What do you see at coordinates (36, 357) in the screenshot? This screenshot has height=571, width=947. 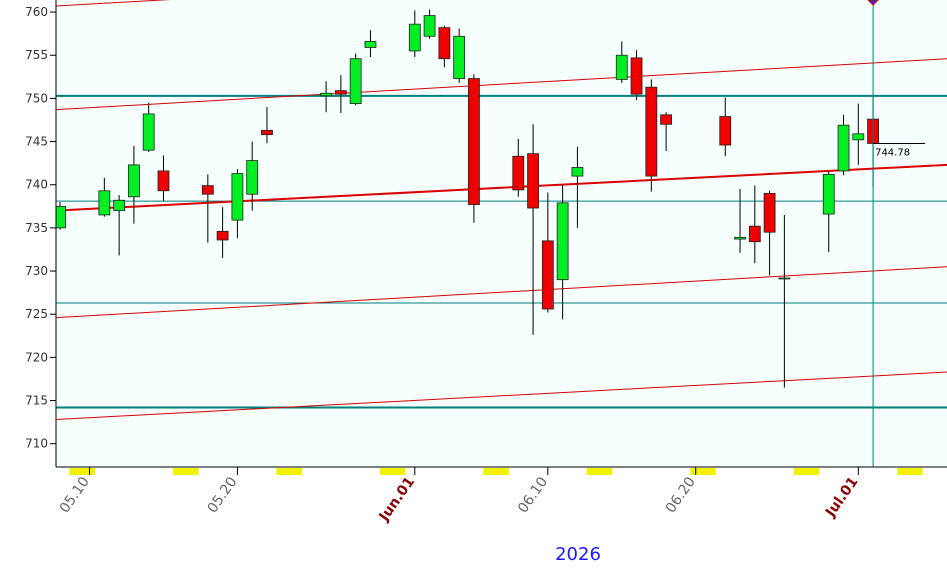 I see `y-tick-label: 720` at bounding box center [36, 357].